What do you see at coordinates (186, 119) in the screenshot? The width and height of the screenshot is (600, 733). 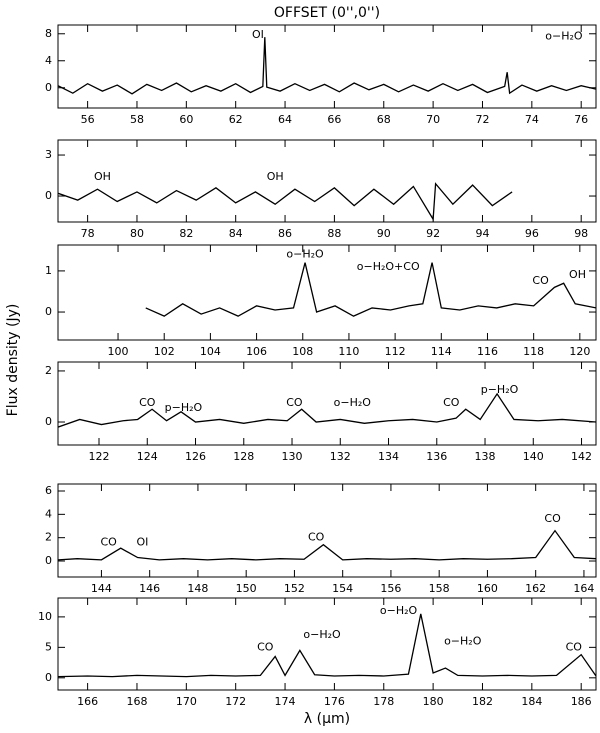 I see `x-tick-label: 60` at bounding box center [186, 119].